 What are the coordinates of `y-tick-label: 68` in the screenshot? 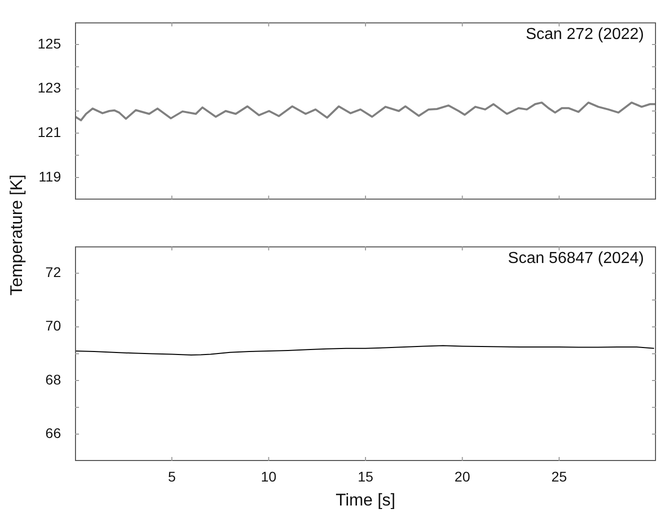 It's located at (53, 379).